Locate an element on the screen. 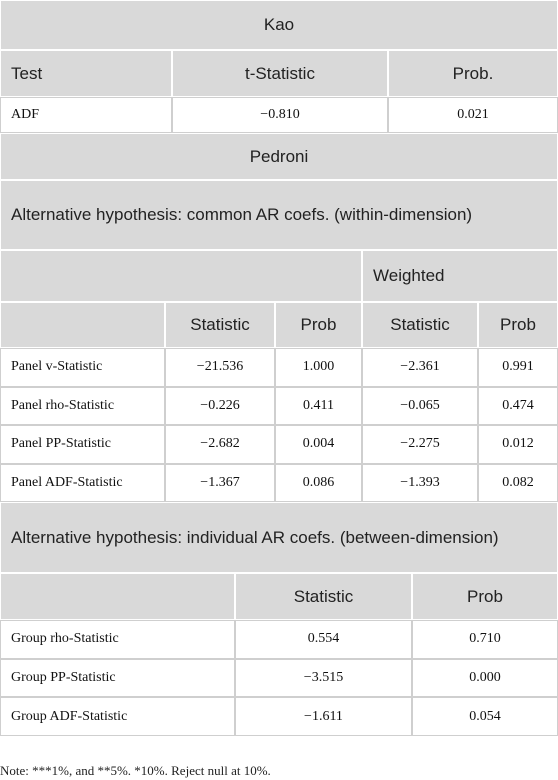 The height and width of the screenshot is (780, 558). cell: Panel ADF-Statistic is located at coordinates (82, 482).